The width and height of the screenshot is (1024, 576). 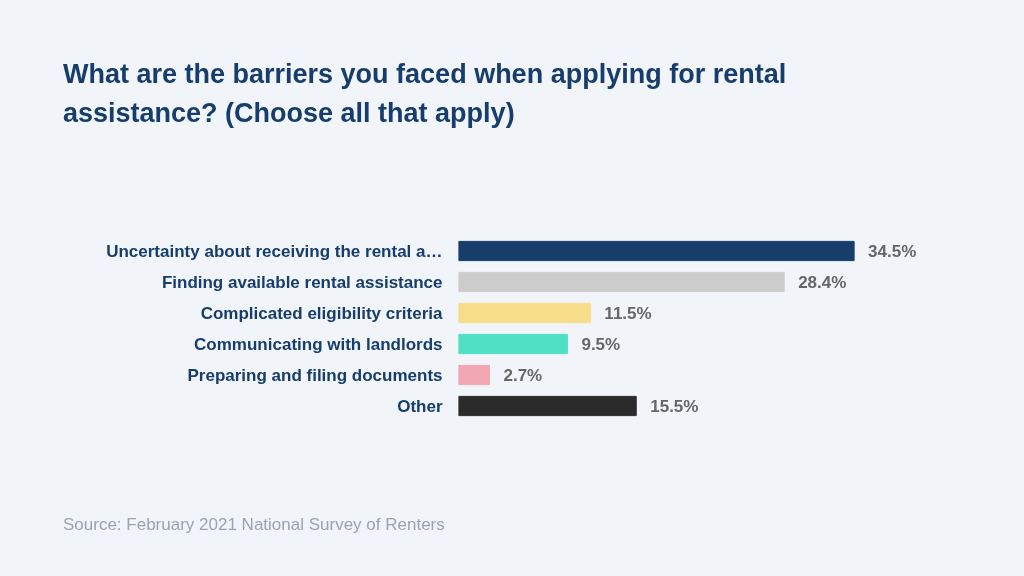 I want to click on y-tick-label: Other, so click(x=420, y=406).